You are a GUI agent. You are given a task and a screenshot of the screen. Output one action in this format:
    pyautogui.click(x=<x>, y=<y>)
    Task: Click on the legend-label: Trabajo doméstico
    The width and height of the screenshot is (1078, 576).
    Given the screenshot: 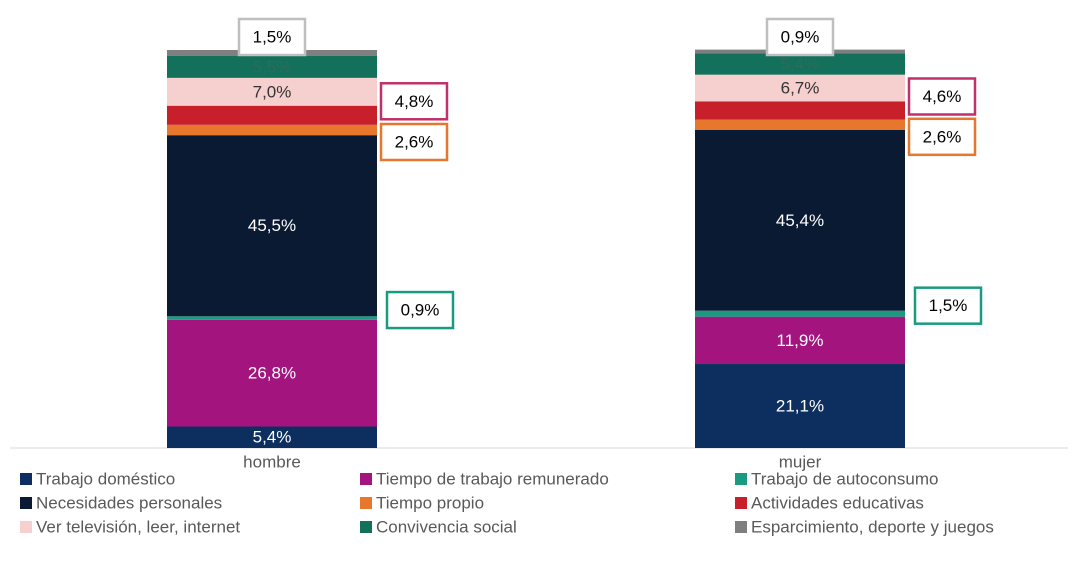 What is the action you would take?
    pyautogui.click(x=105, y=478)
    